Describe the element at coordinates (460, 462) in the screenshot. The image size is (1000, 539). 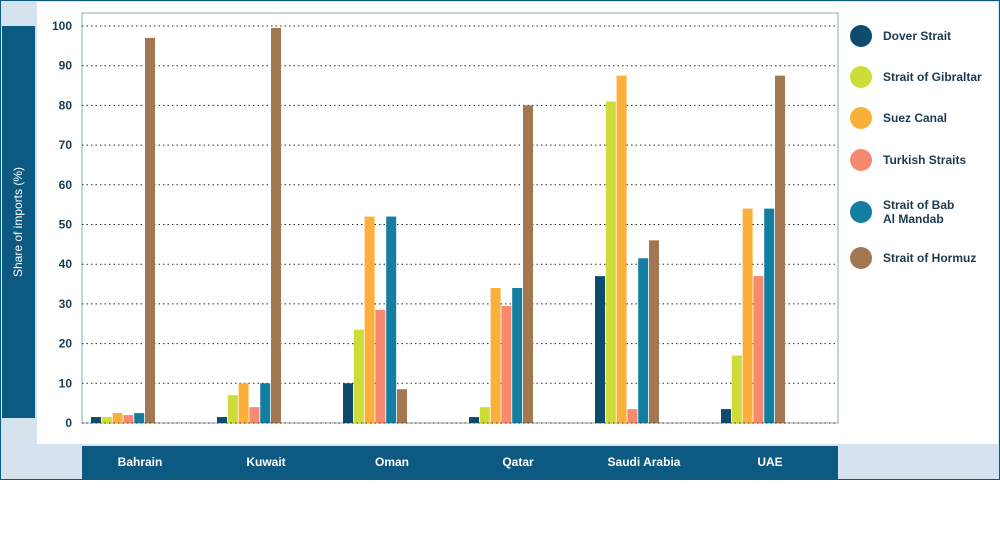
I see `category-band: Bahrain Kuwait Oman Qatar Saudi Arabia UAE` at that location.